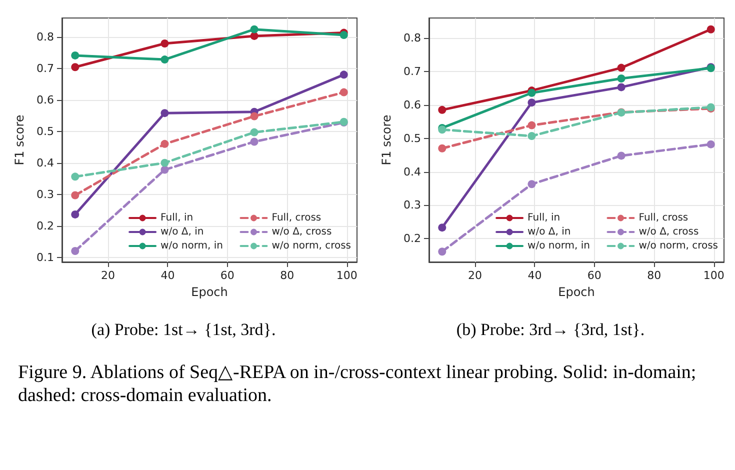 This screenshot has width=735, height=470. Describe the element at coordinates (183, 330) in the screenshot. I see `text: (a) Probe: 1st→ {1st, 3rd}.` at that location.